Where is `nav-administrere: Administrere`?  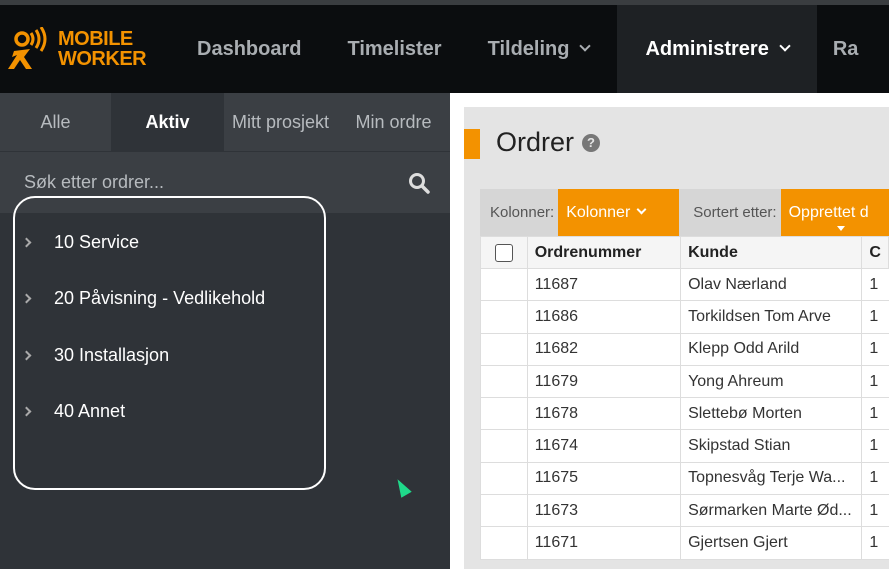
nav-administrere: Administrere is located at coordinates (717, 49).